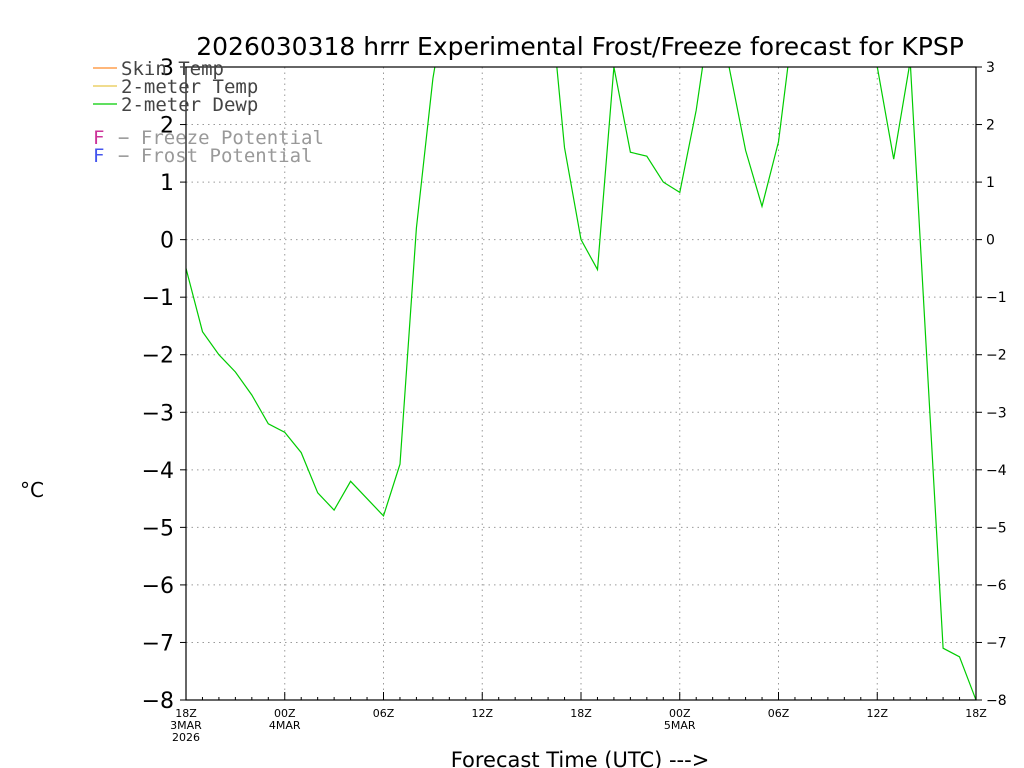 This screenshot has width=1024, height=768. I want to click on legend-label-1: 2-meter Temp, so click(189, 87).